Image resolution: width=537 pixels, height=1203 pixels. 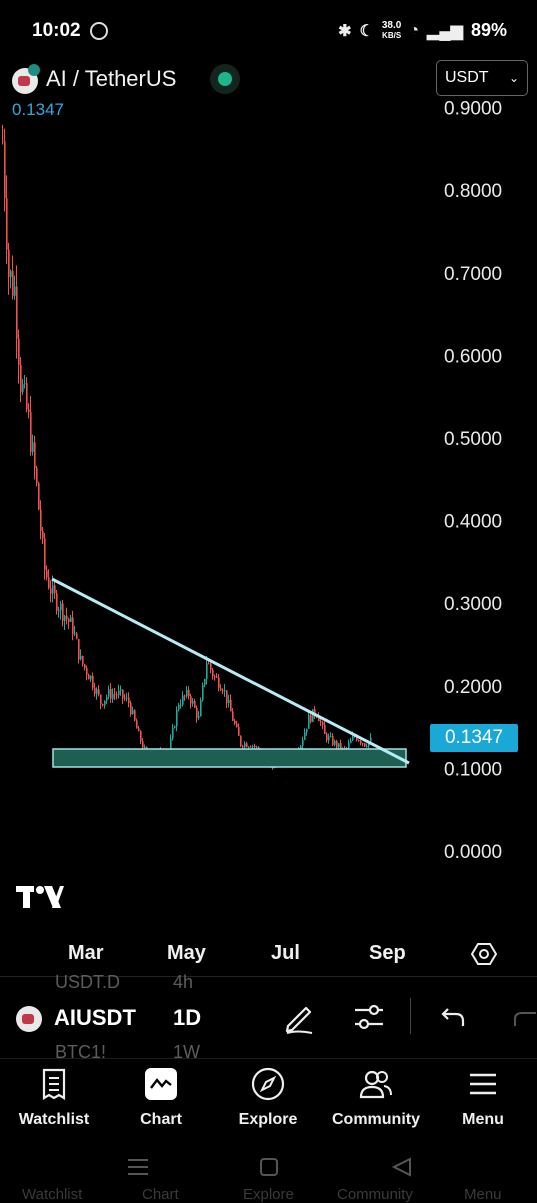 I want to click on whatsapp-icon, so click(x=99, y=31).